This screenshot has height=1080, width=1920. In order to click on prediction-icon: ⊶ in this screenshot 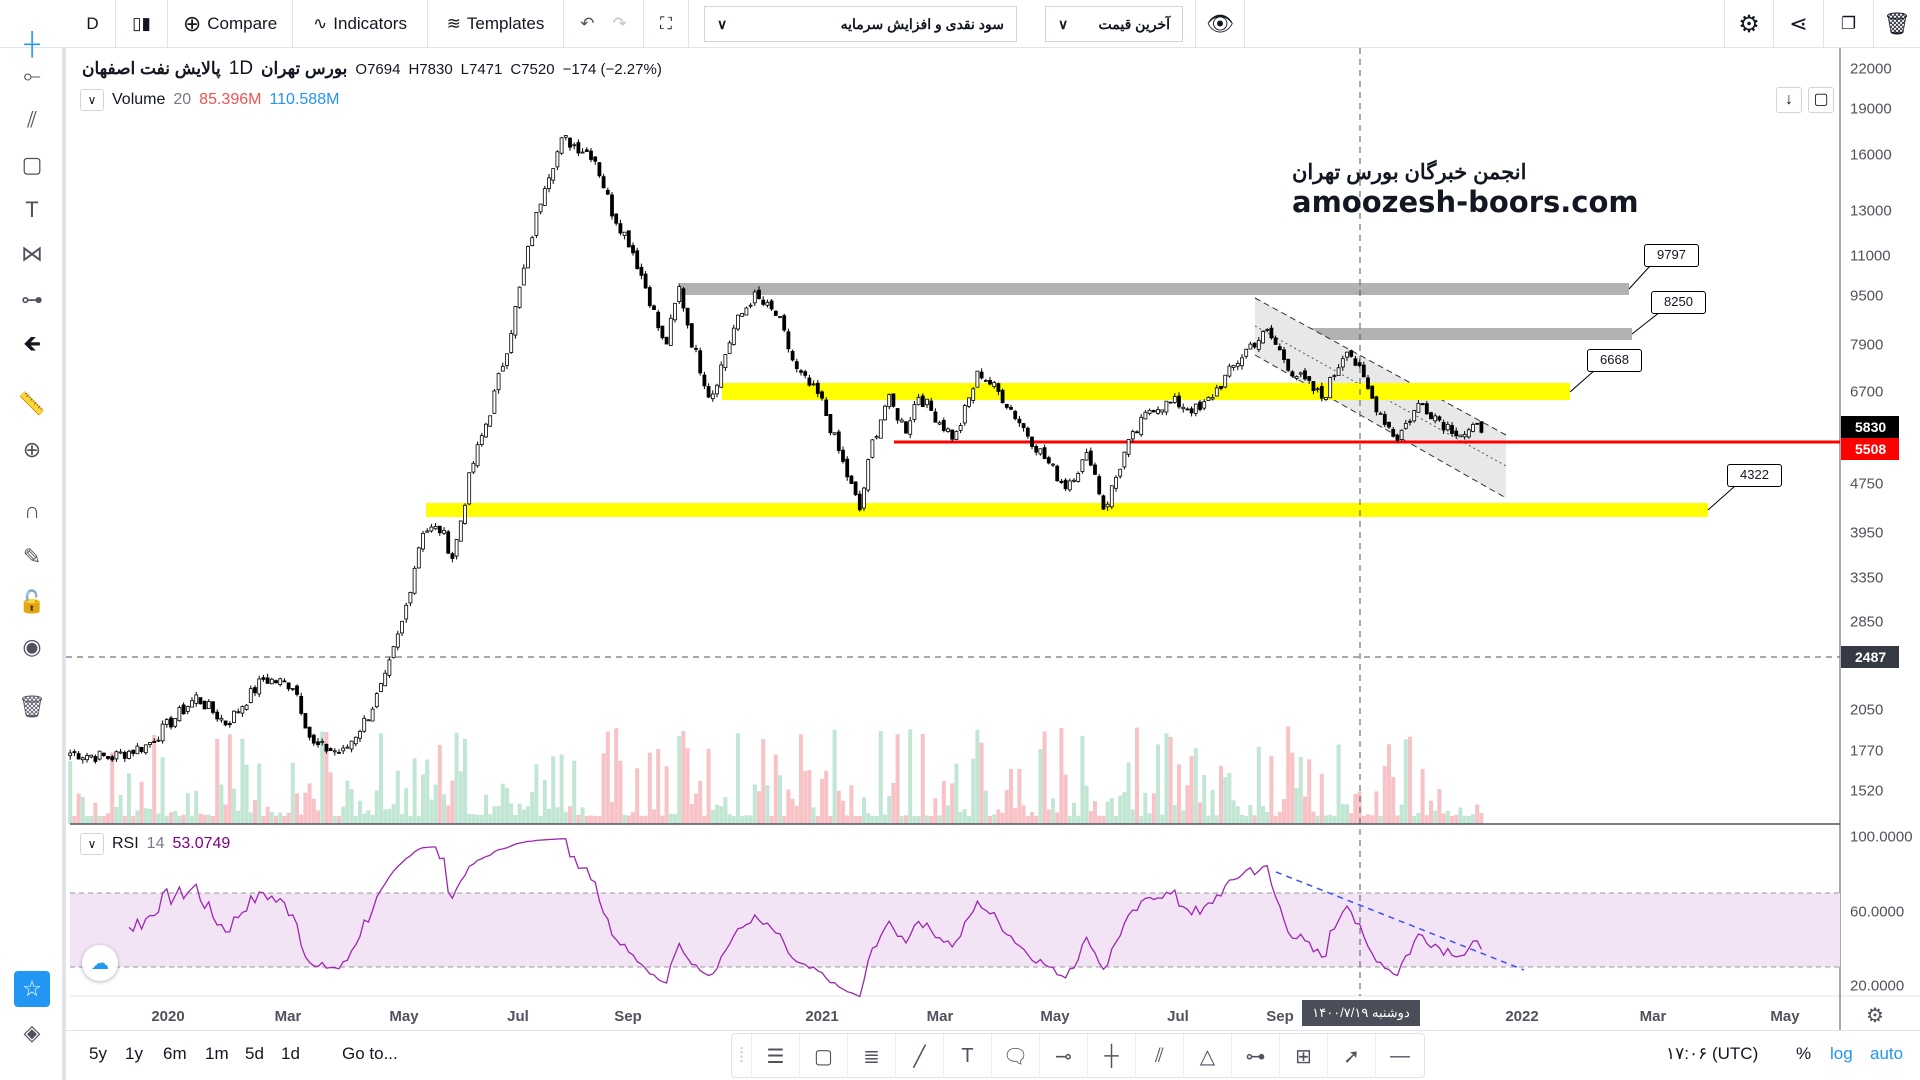, I will do `click(32, 299)`.